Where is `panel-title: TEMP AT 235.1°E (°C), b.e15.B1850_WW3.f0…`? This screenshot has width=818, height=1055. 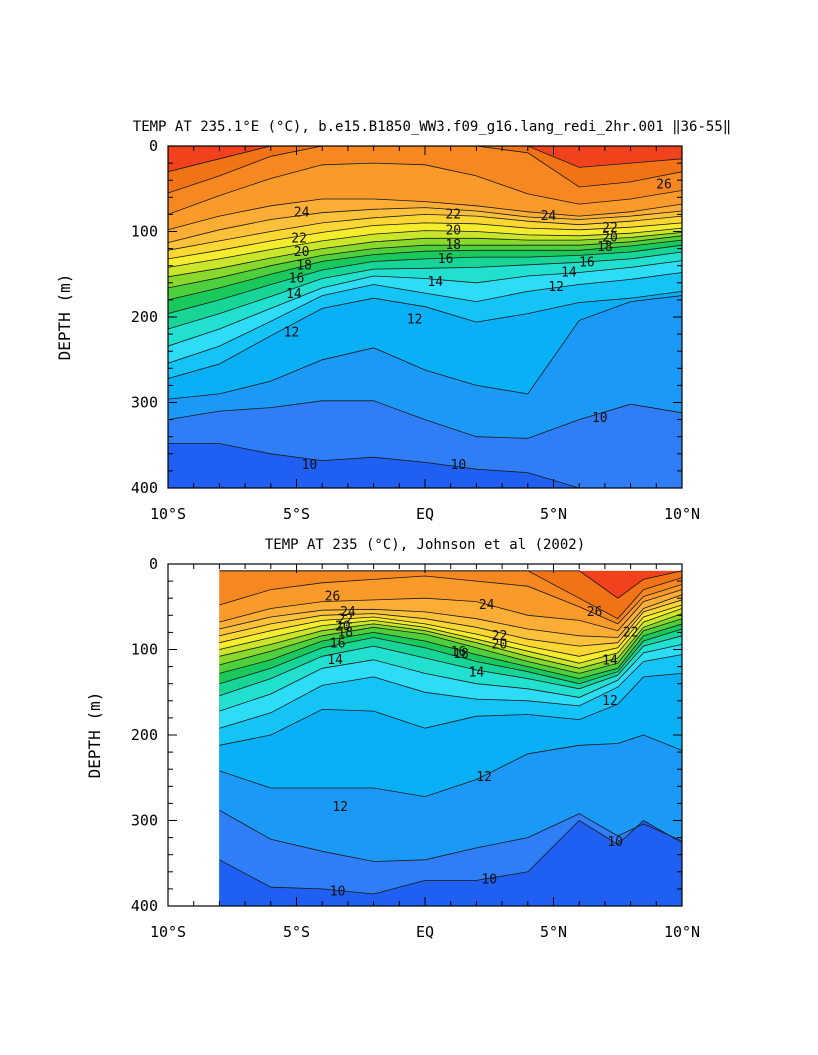 panel-title: TEMP AT 235.1°E (°C), b.e15.B1850_WW3.f0… is located at coordinates (432, 127).